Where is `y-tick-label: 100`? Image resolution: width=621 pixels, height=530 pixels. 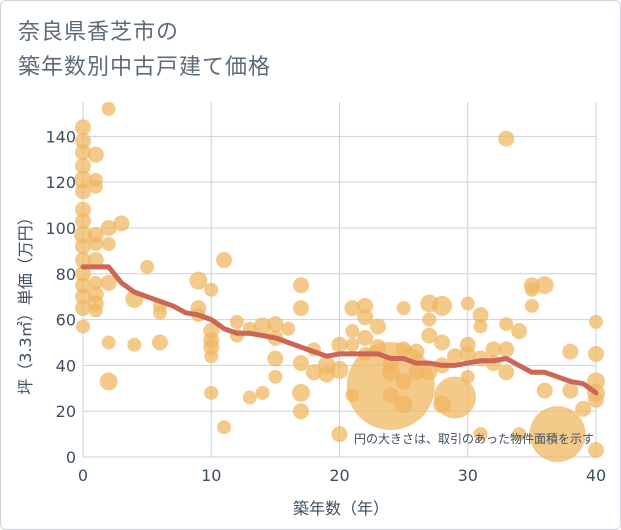 y-tick-label: 100 is located at coordinates (60, 228).